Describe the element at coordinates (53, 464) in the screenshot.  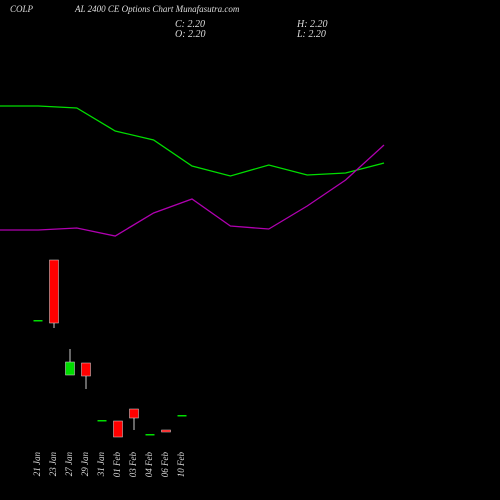
I see `x-tick-label: 23 Jan` at that location.